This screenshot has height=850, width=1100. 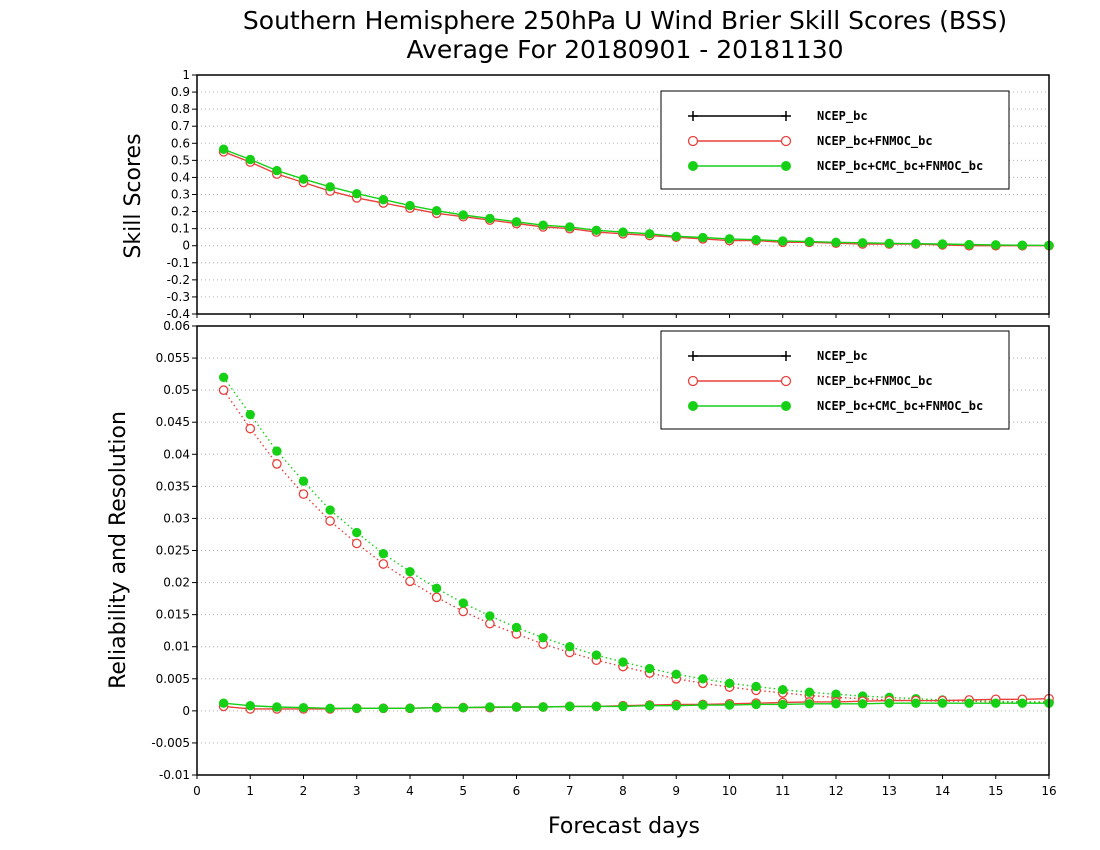 What do you see at coordinates (118, 550) in the screenshot?
I see `bottom-y-axis-title: Reliability and Resolution` at bounding box center [118, 550].